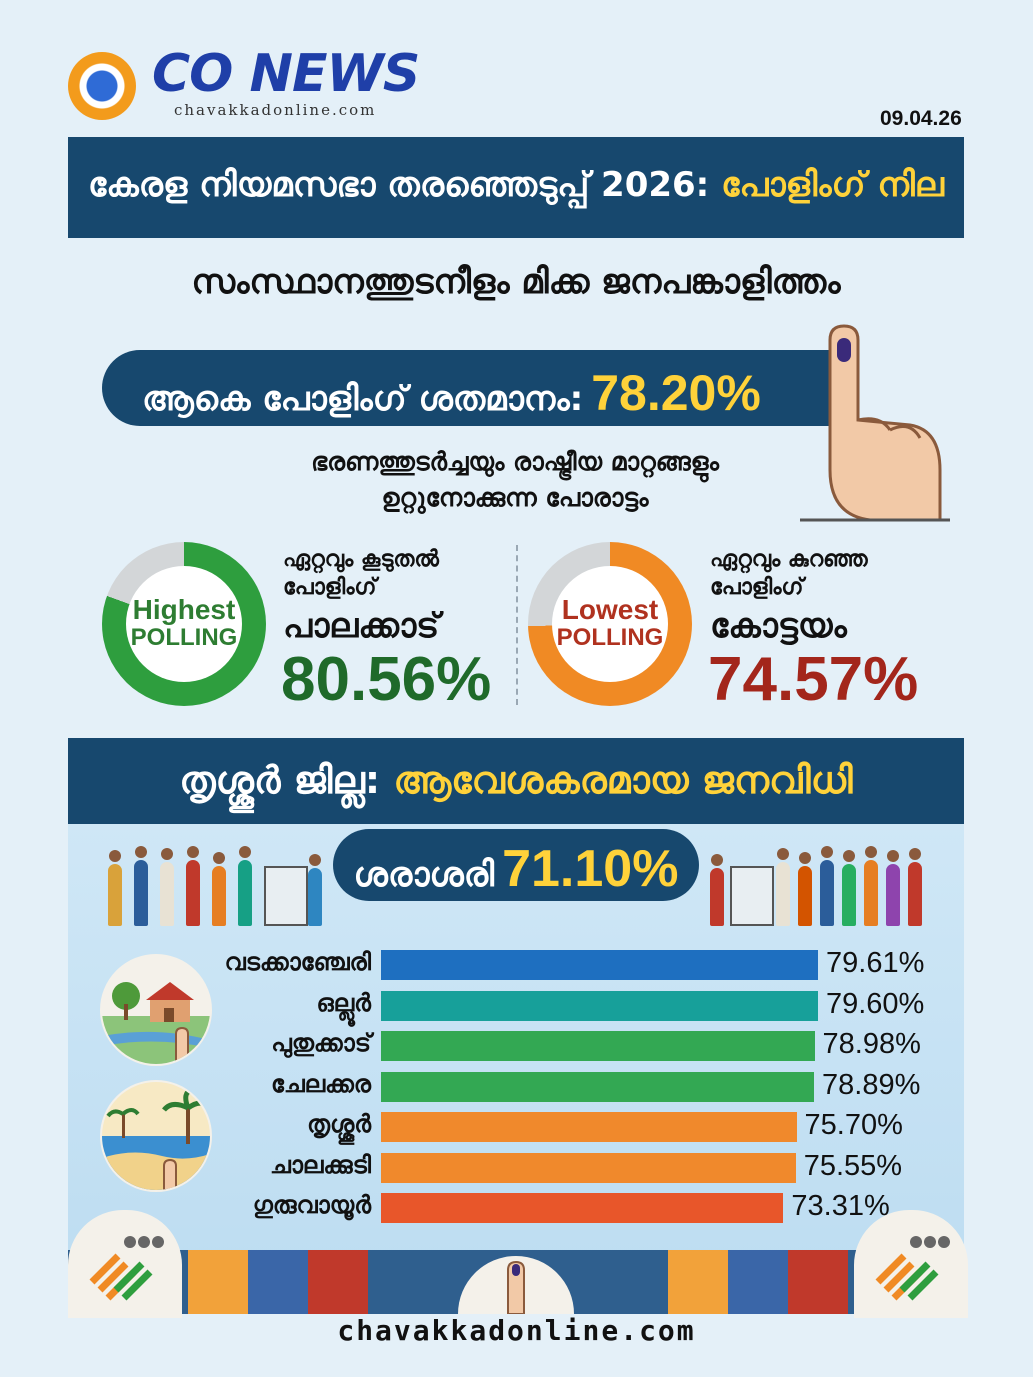 This screenshot has height=1377, width=1033. What do you see at coordinates (623, 780) in the screenshot?
I see `district-highlight: ആവേശകരമായ ജനവിധി` at bounding box center [623, 780].